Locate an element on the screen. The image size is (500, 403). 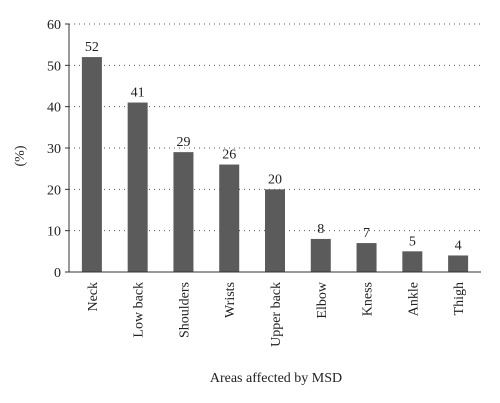
x-category-label: Low back is located at coordinates (139, 310).